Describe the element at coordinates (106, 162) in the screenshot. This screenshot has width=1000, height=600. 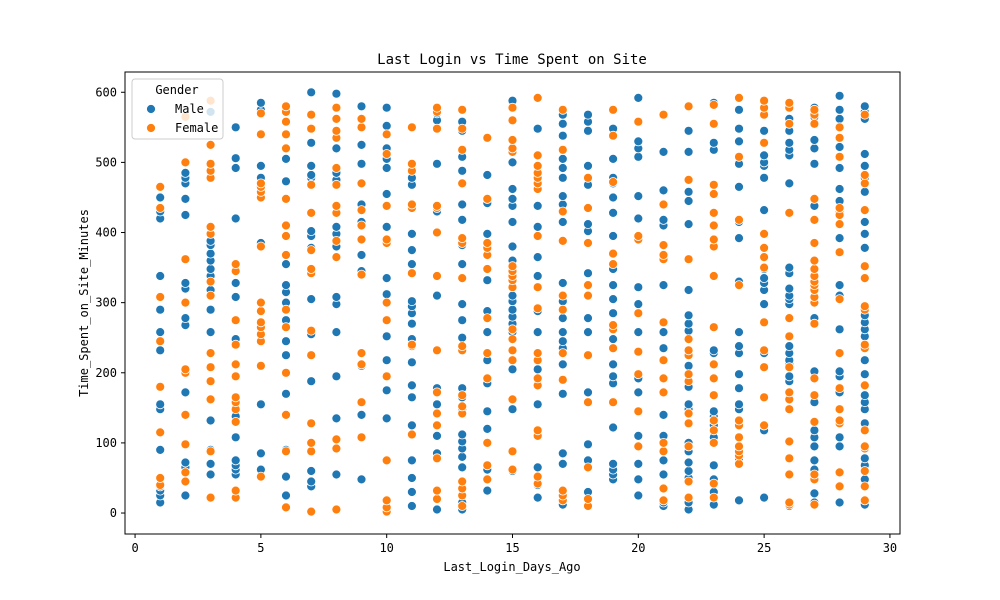
I see `y-tick-label: 500` at that location.